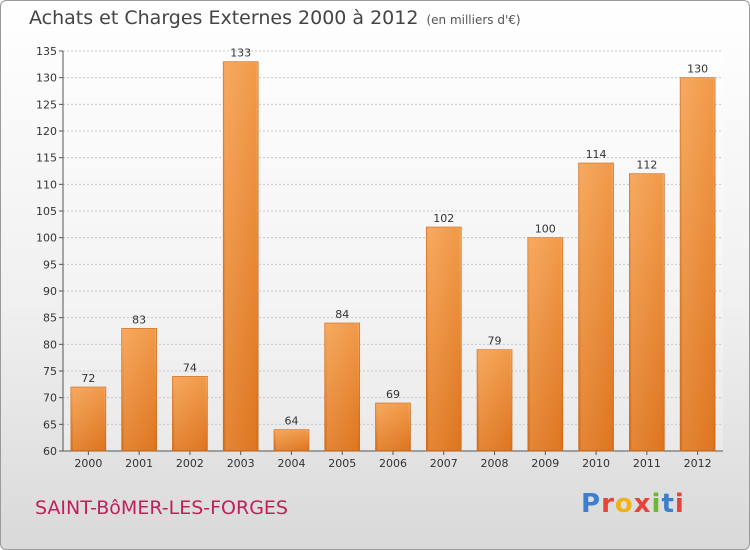  I want to click on x-tick-label: 2001, so click(139, 463).